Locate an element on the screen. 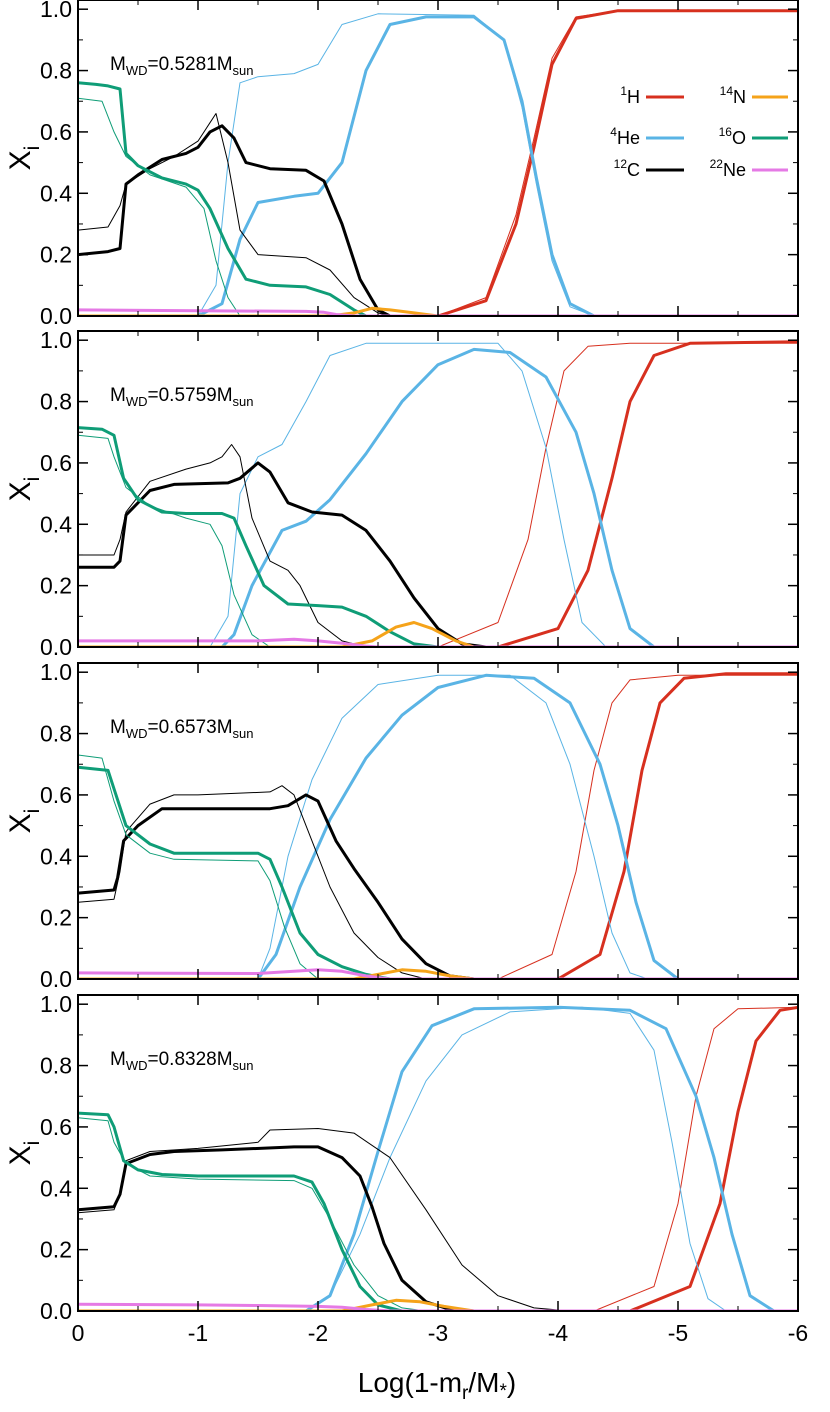 This screenshot has width=830, height=1412. legend-mass-number: 4 is located at coordinates (613, 132).